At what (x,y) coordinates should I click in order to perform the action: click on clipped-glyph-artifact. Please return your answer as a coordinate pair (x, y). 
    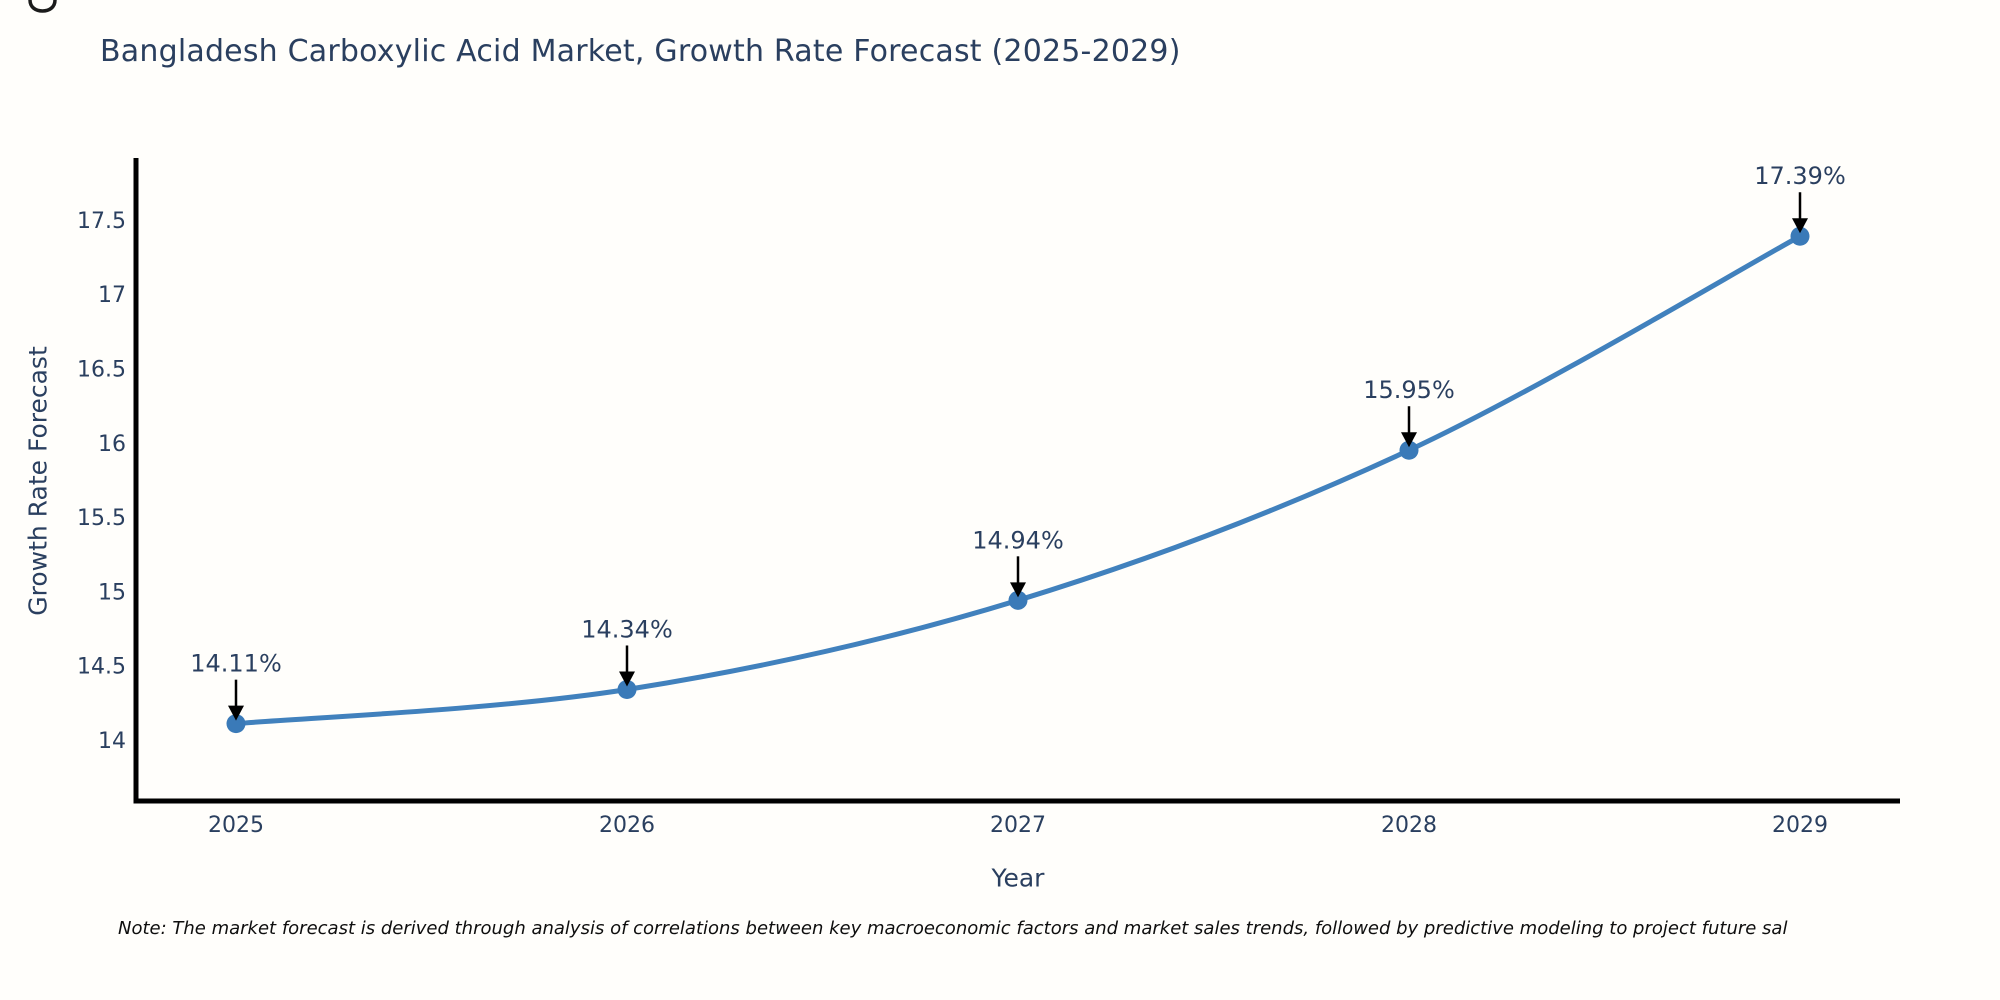
    Looking at the image, I should click on (42, 6).